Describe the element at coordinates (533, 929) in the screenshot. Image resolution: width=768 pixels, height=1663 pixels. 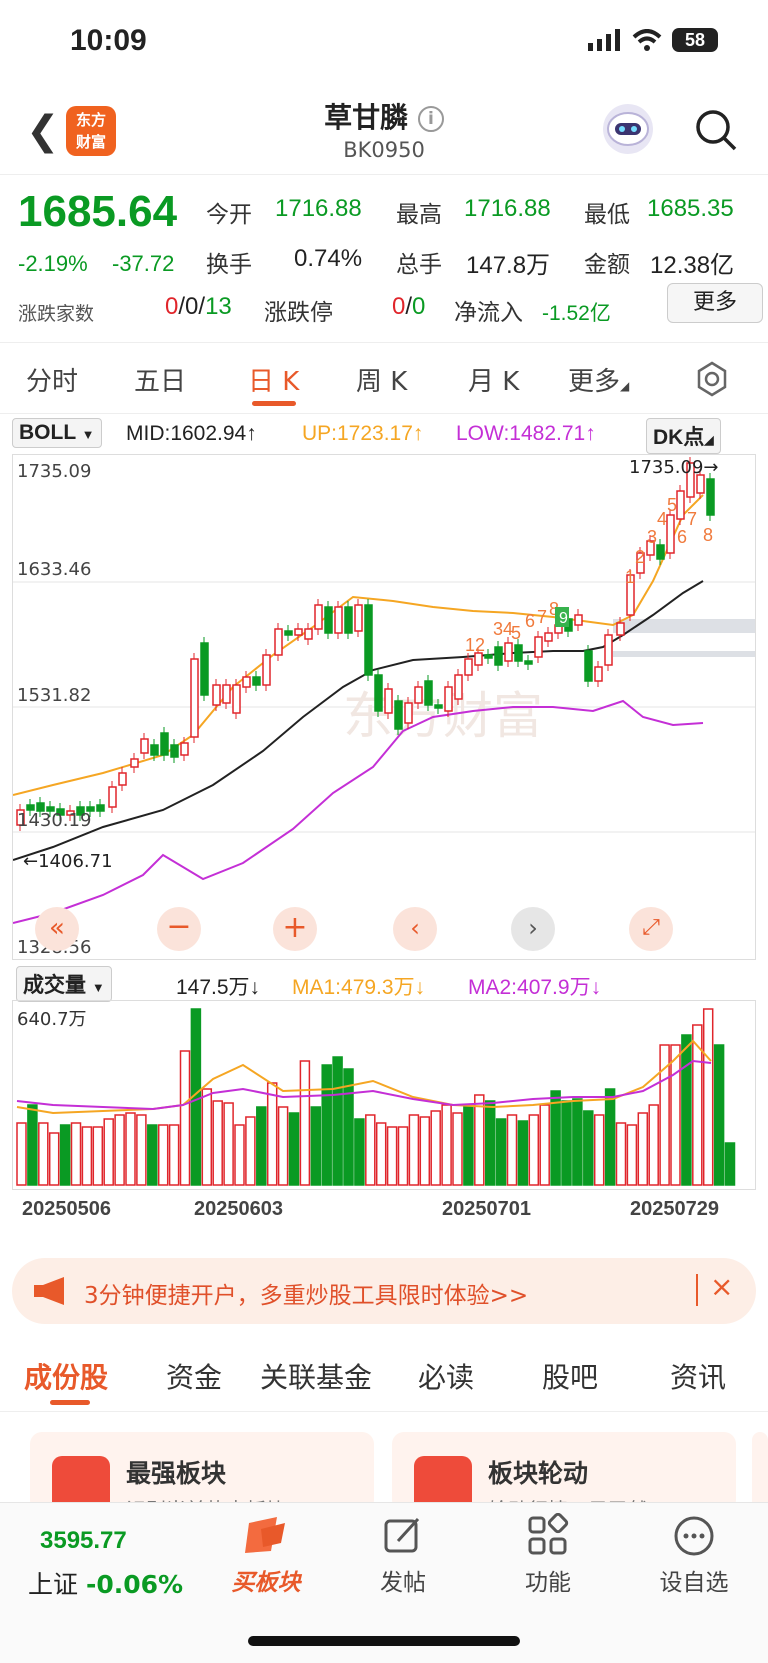
I see `chevron-right-icon: ›` at that location.